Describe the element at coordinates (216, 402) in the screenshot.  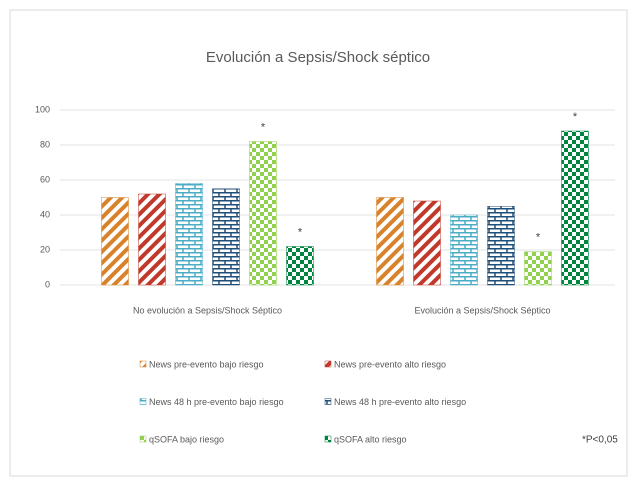
I see `legend-label: News 48 h pre-evento bajo riesgo` at that location.